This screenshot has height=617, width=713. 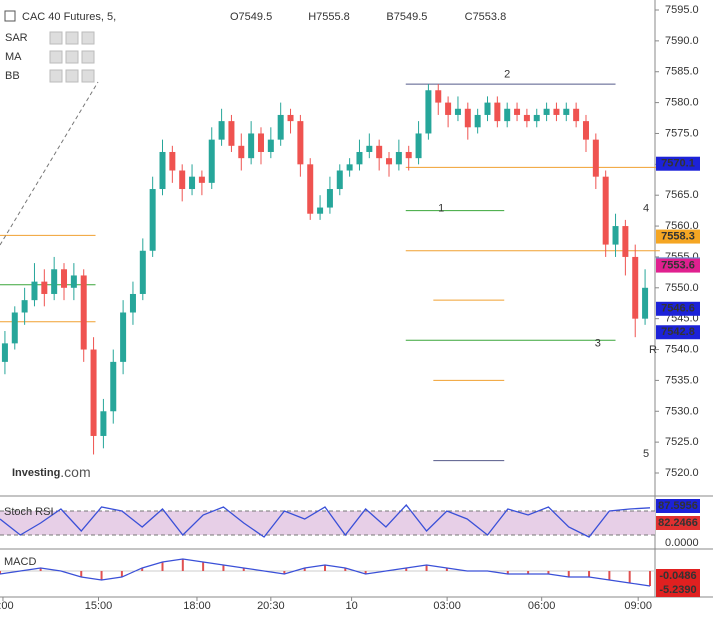 I want to click on price-tag-label: 7558.3, so click(x=678, y=236).